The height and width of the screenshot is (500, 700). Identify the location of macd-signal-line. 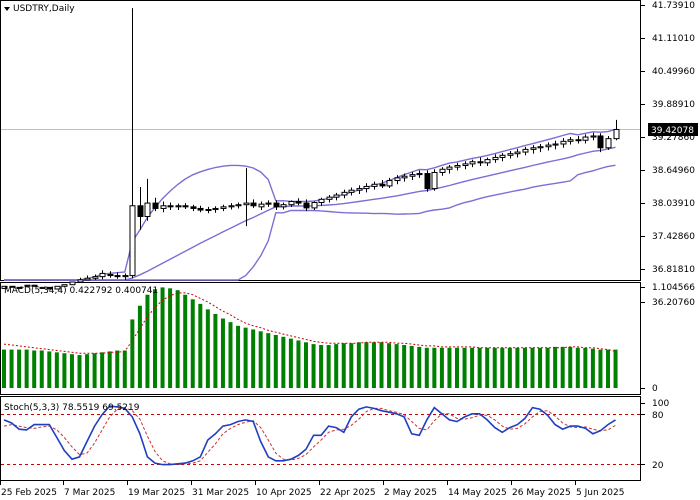
(309, 323).